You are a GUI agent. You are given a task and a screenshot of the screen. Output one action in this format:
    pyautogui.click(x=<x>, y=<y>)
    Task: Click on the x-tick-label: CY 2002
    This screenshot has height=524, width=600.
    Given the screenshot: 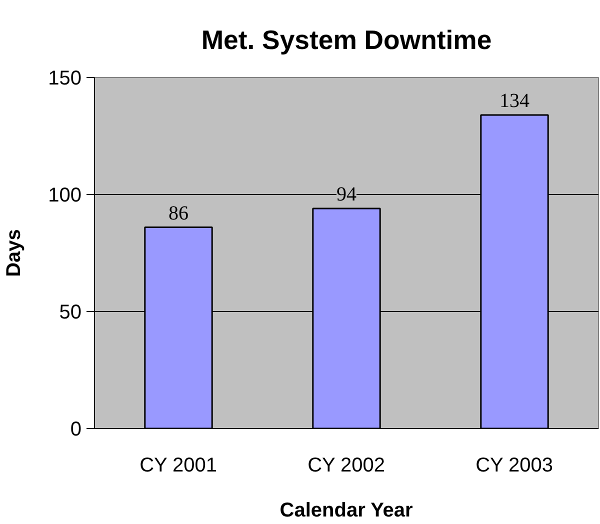 What is the action you would take?
    pyautogui.click(x=347, y=465)
    